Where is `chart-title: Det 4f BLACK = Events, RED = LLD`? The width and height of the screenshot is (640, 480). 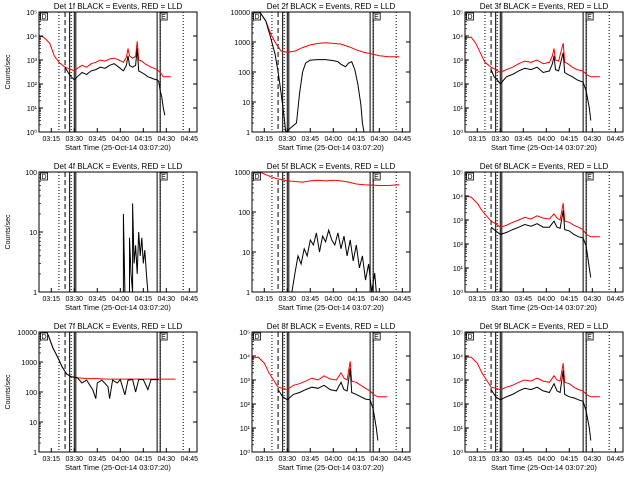
chart-title: Det 4f BLACK = Events, RED = LLD is located at coordinates (118, 166).